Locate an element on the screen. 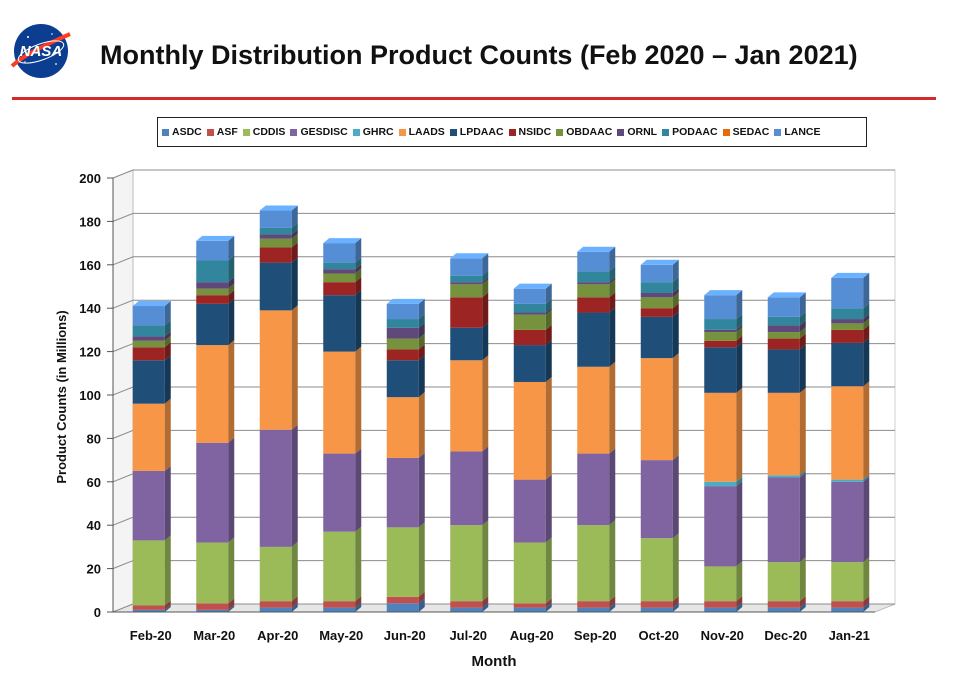 The image size is (955, 695). bar-segment-ghrc is located at coordinates (850, 478).